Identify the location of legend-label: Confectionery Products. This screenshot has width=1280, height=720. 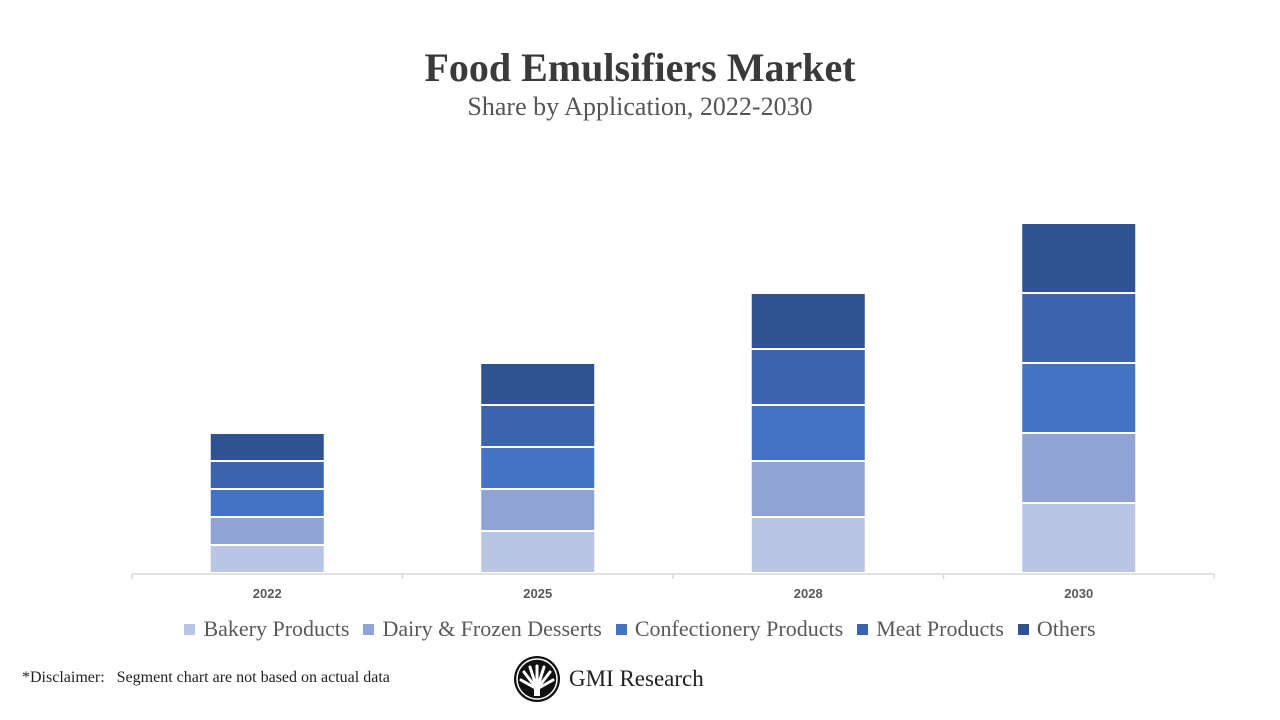
(739, 628).